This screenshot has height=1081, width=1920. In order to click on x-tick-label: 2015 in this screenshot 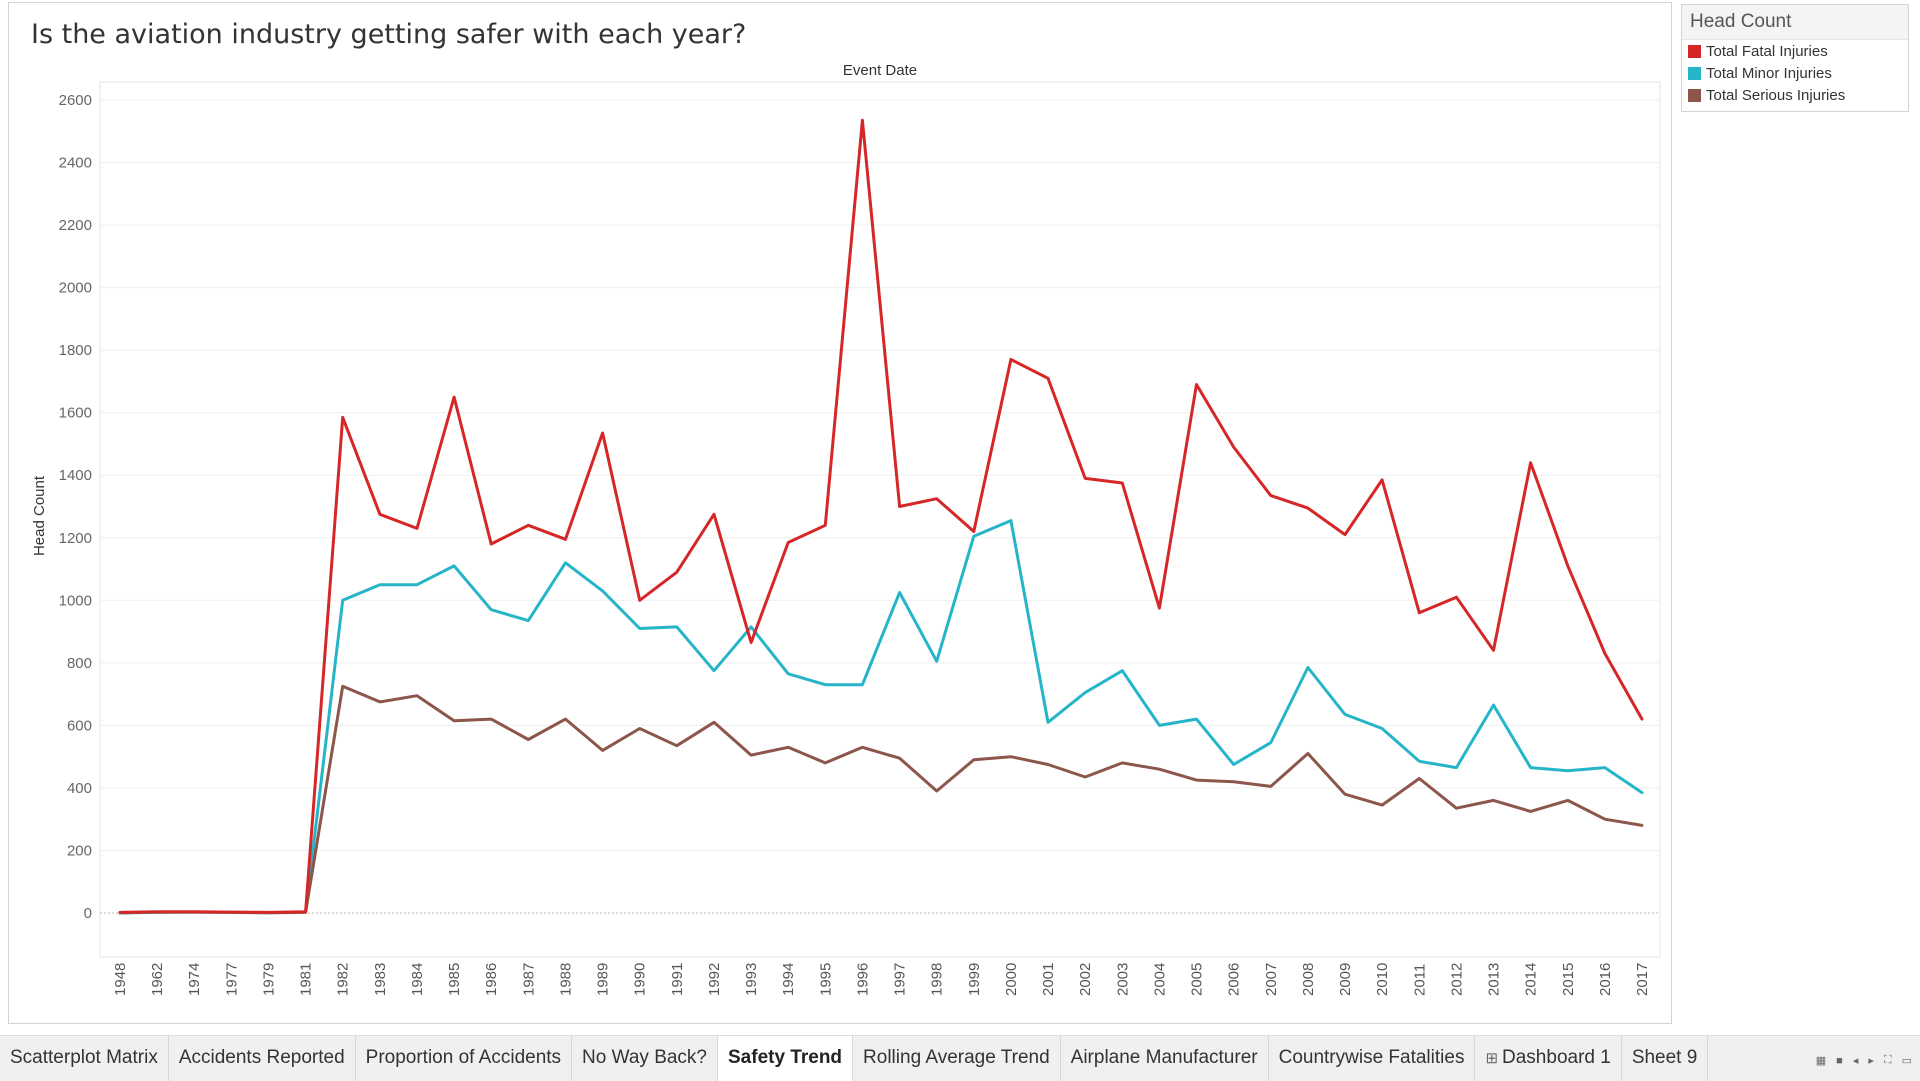, I will do `click(1568, 979)`.